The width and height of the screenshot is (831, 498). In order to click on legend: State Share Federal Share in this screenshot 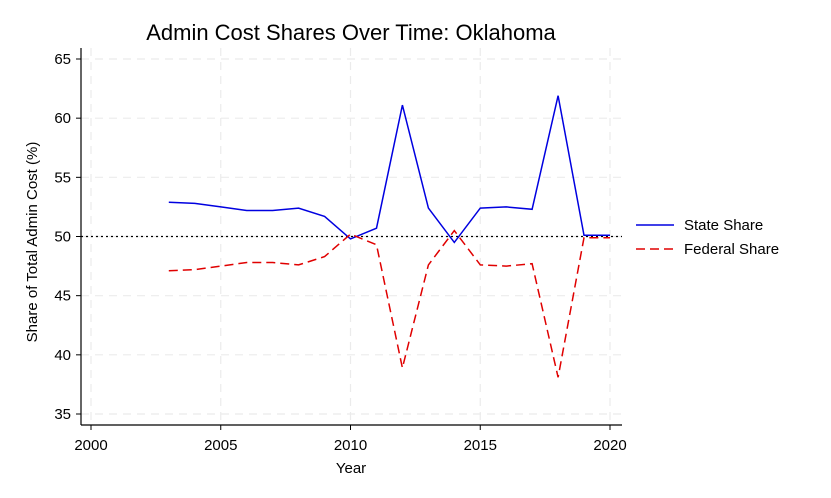, I will do `click(707, 237)`.